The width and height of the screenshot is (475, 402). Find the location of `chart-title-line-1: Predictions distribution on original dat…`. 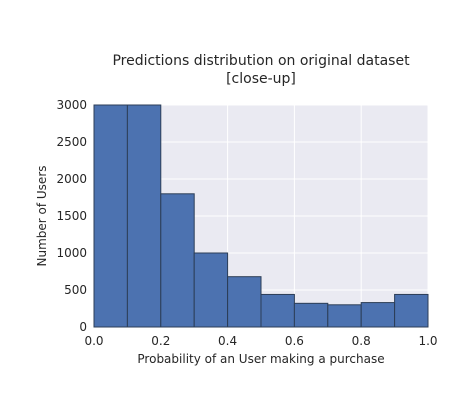

chart-title-line-1: Predictions distribution on original dat… is located at coordinates (261, 61).